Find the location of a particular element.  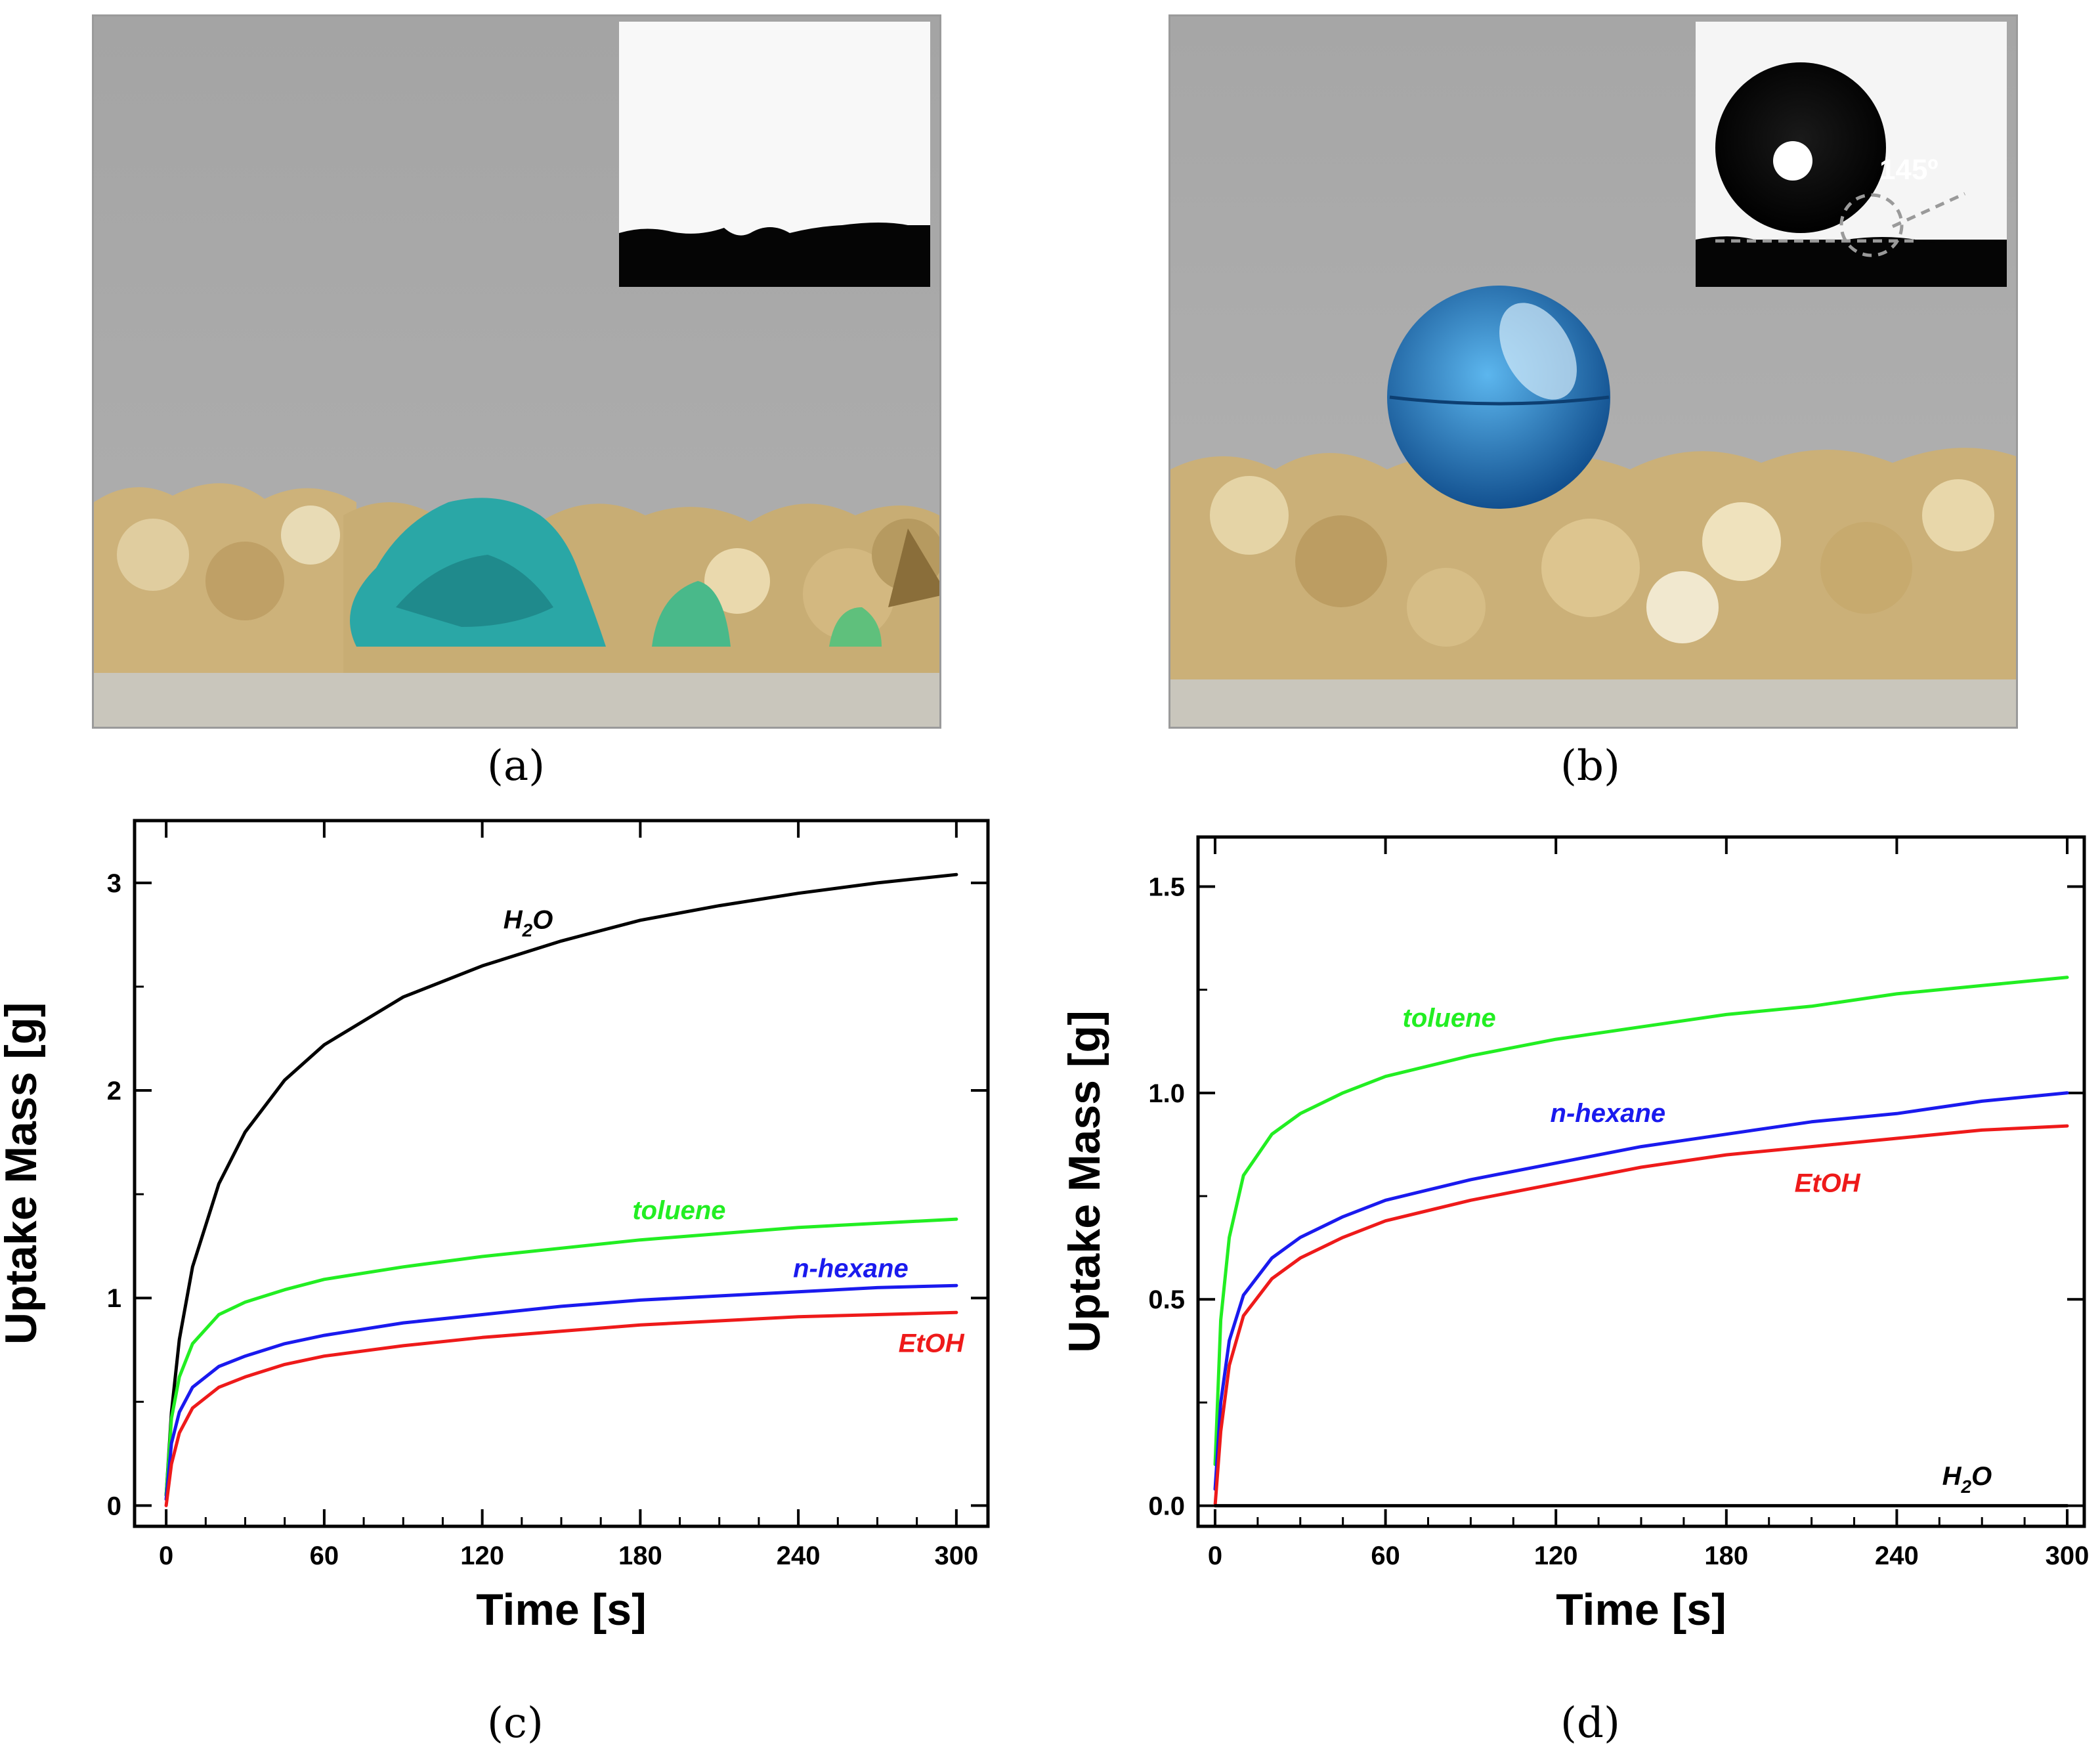

caption-a: (a) is located at coordinates (516, 766).